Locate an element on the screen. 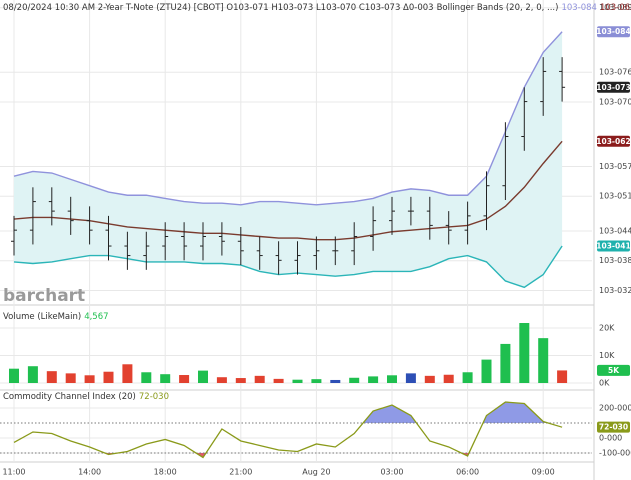  panel-title: Commodity Channel Index (20) 72-030 is located at coordinates (86, 397).